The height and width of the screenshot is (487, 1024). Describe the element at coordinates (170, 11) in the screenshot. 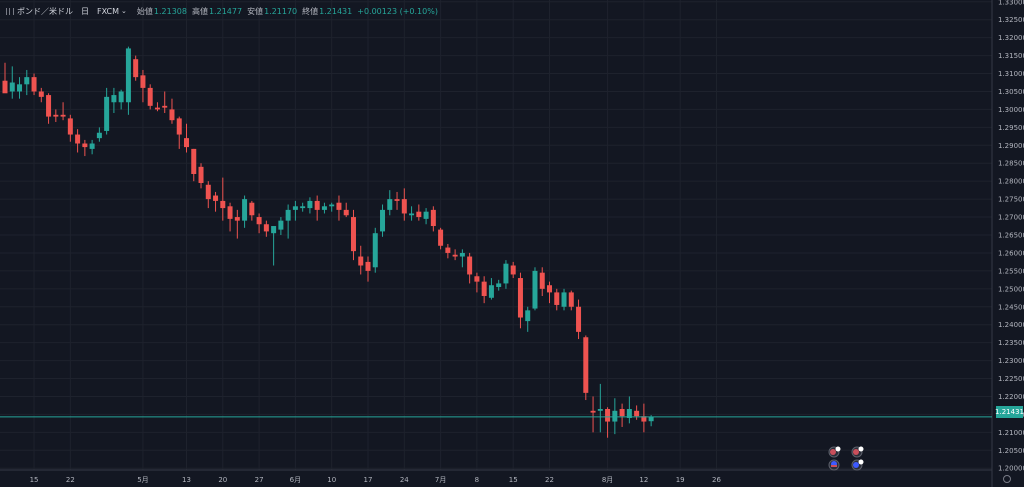

I see `open-value: 1.21308` at that location.